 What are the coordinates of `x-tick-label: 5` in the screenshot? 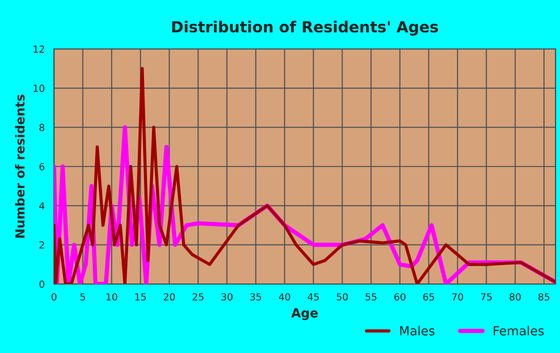 It's located at (83, 297).